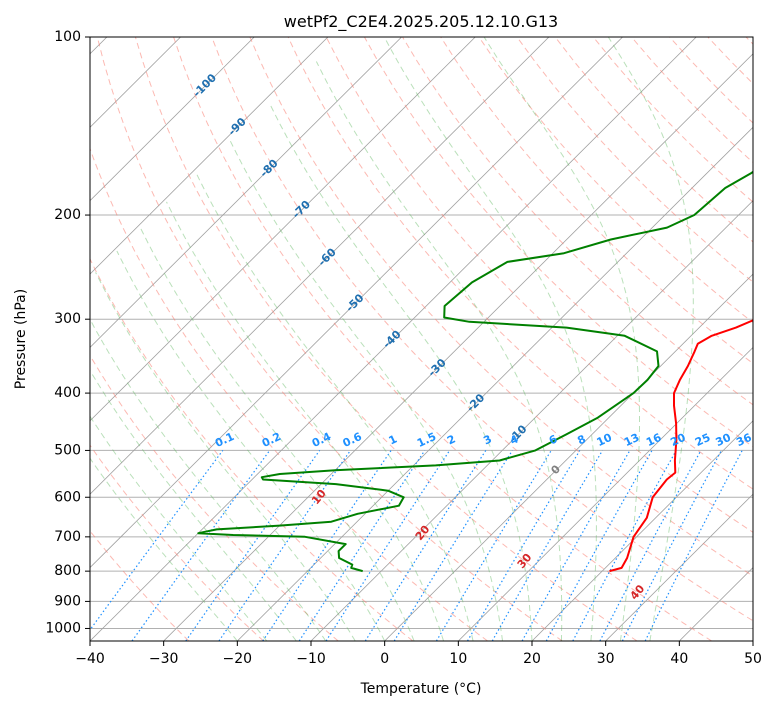 Image resolution: width=775 pixels, height=708 pixels. Describe the element at coordinates (67, 571) in the screenshot. I see `y-tick-label: 800` at that location.